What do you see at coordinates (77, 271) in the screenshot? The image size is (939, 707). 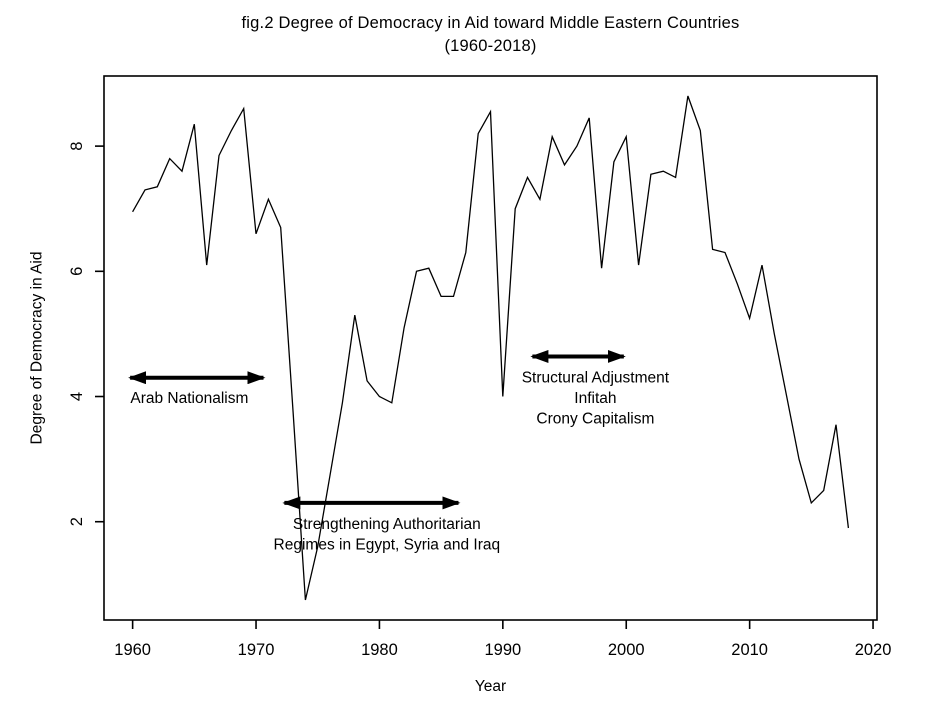 I see `y-tick-label: 6` at bounding box center [77, 271].